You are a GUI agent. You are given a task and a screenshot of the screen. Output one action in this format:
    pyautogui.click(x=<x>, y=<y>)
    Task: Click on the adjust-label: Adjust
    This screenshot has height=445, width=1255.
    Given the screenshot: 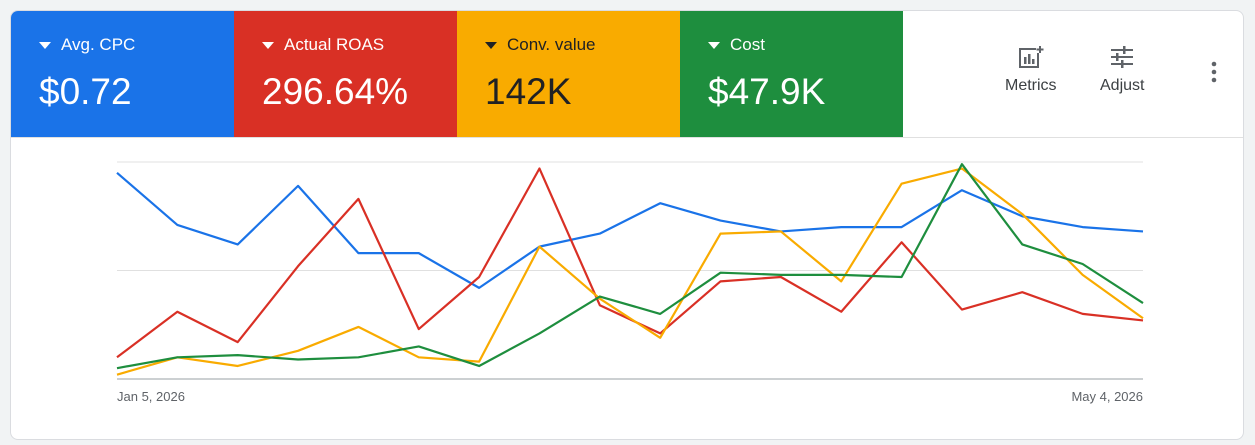 What is the action you would take?
    pyautogui.click(x=1122, y=85)
    